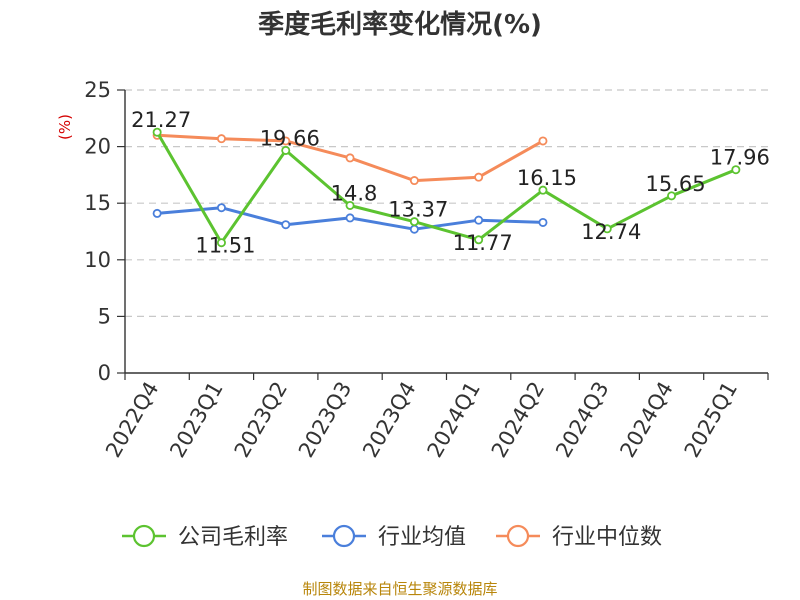 Image resolution: width=800 pixels, height=600 pixels. I want to click on legend: 公司毛利率 行业均值 行业中位数, so click(392, 537).